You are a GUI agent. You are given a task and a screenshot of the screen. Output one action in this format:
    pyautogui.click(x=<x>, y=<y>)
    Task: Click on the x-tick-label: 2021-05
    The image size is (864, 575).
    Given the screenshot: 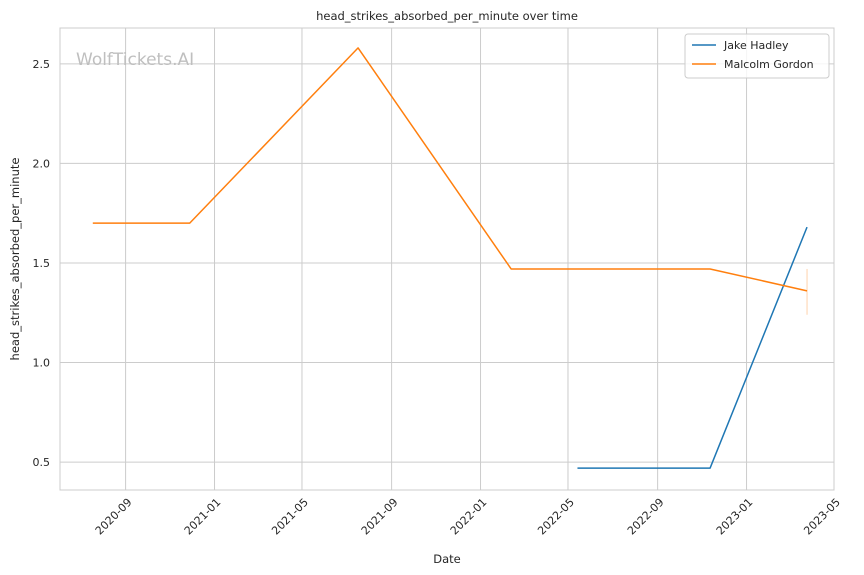 What is the action you would take?
    pyautogui.click(x=290, y=517)
    